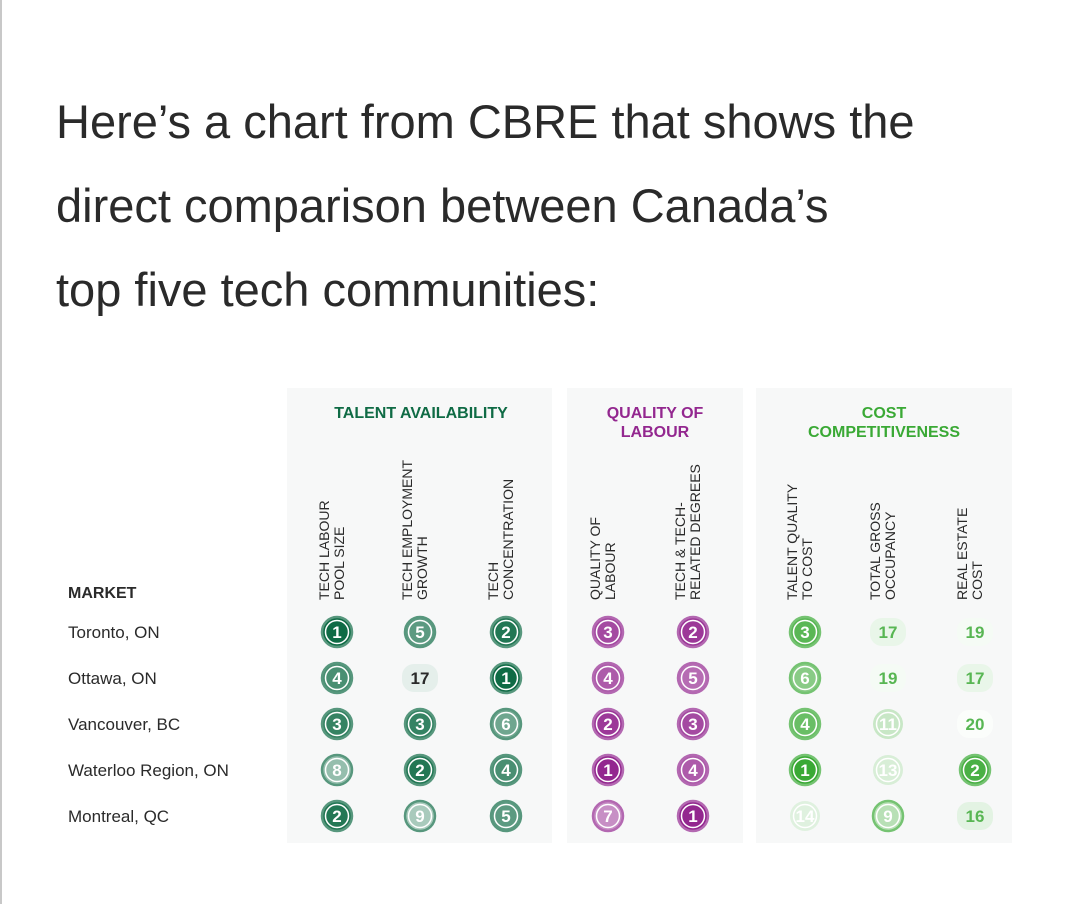 This screenshot has width=1080, height=904. I want to click on rank-value: 20, so click(975, 724).